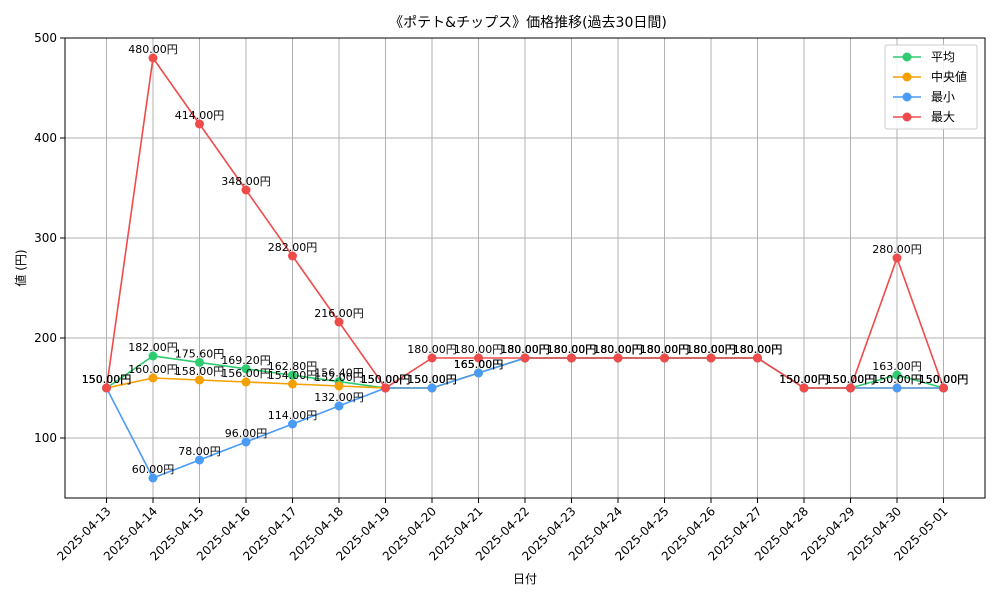 The height and width of the screenshot is (600, 1000). I want to click on data-label: 154.00円, so click(293, 375).